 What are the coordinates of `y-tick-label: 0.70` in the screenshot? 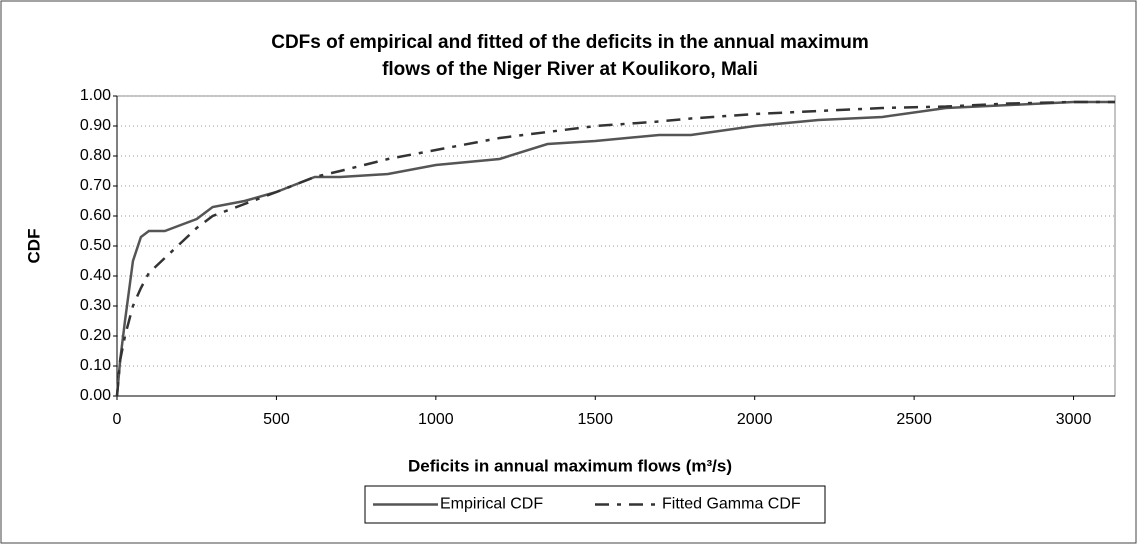 It's located at (95, 185).